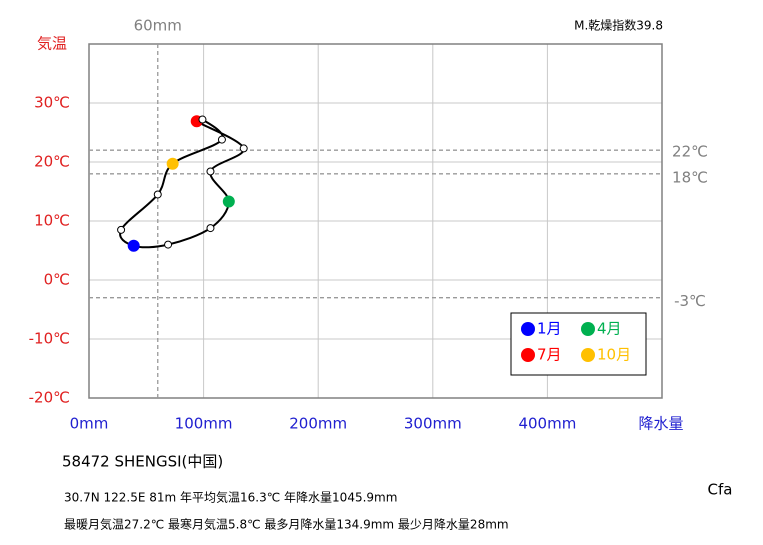 Image resolution: width=763 pixels, height=545 pixels. Describe the element at coordinates (720, 490) in the screenshot. I see `climate-class: Cfa` at that location.